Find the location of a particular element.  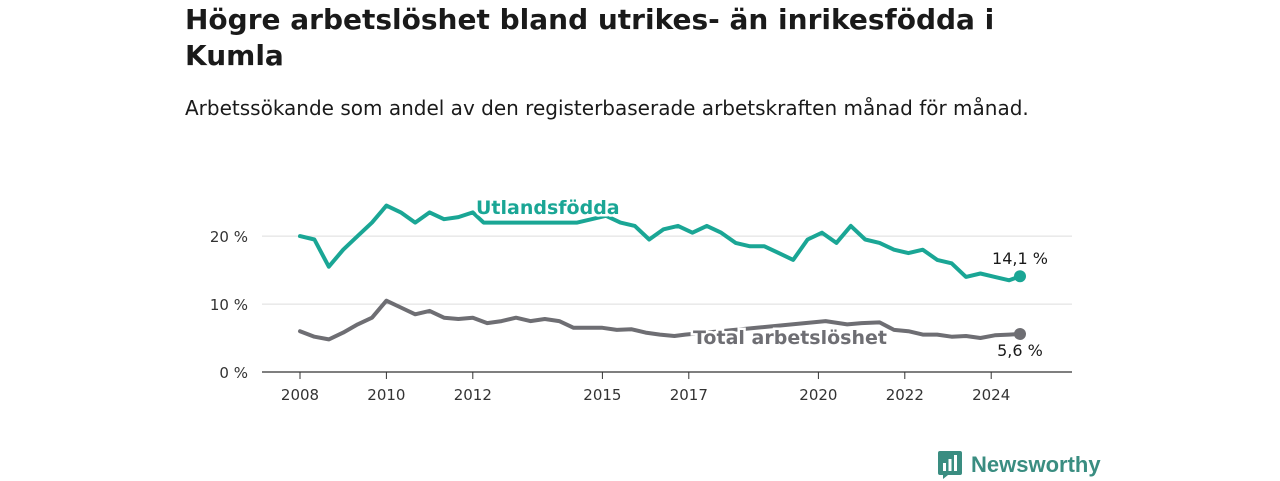

series-end-label: 5,6 % is located at coordinates (1020, 350).